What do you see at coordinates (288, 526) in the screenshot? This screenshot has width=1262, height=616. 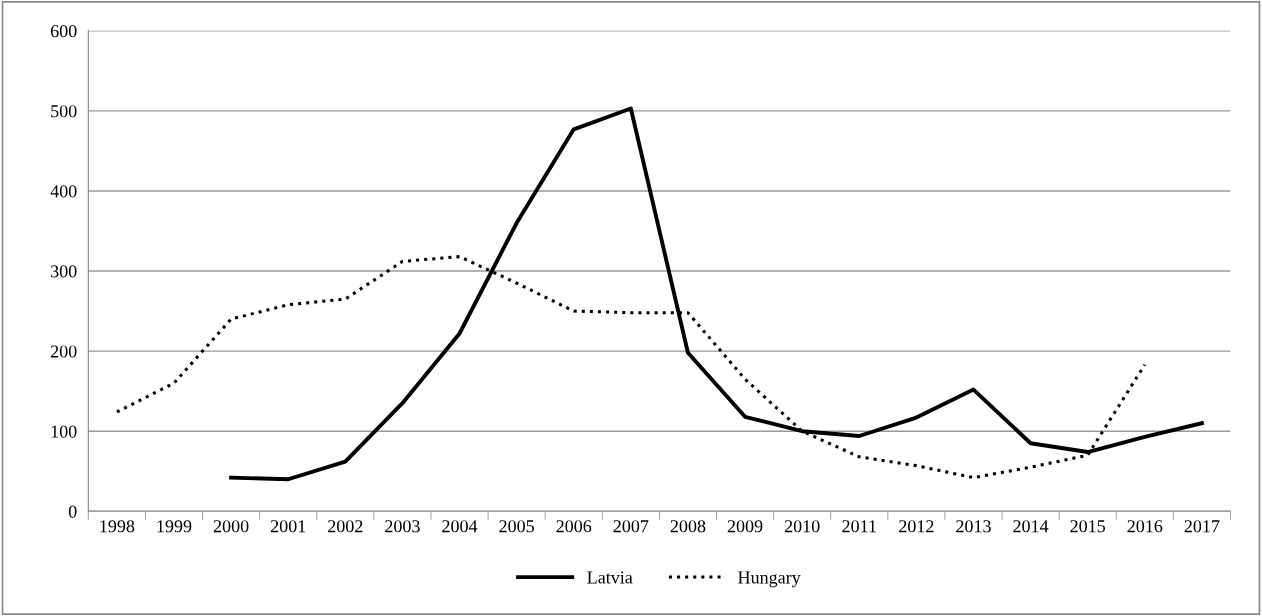 I see `x-tick-label: 2001` at bounding box center [288, 526].